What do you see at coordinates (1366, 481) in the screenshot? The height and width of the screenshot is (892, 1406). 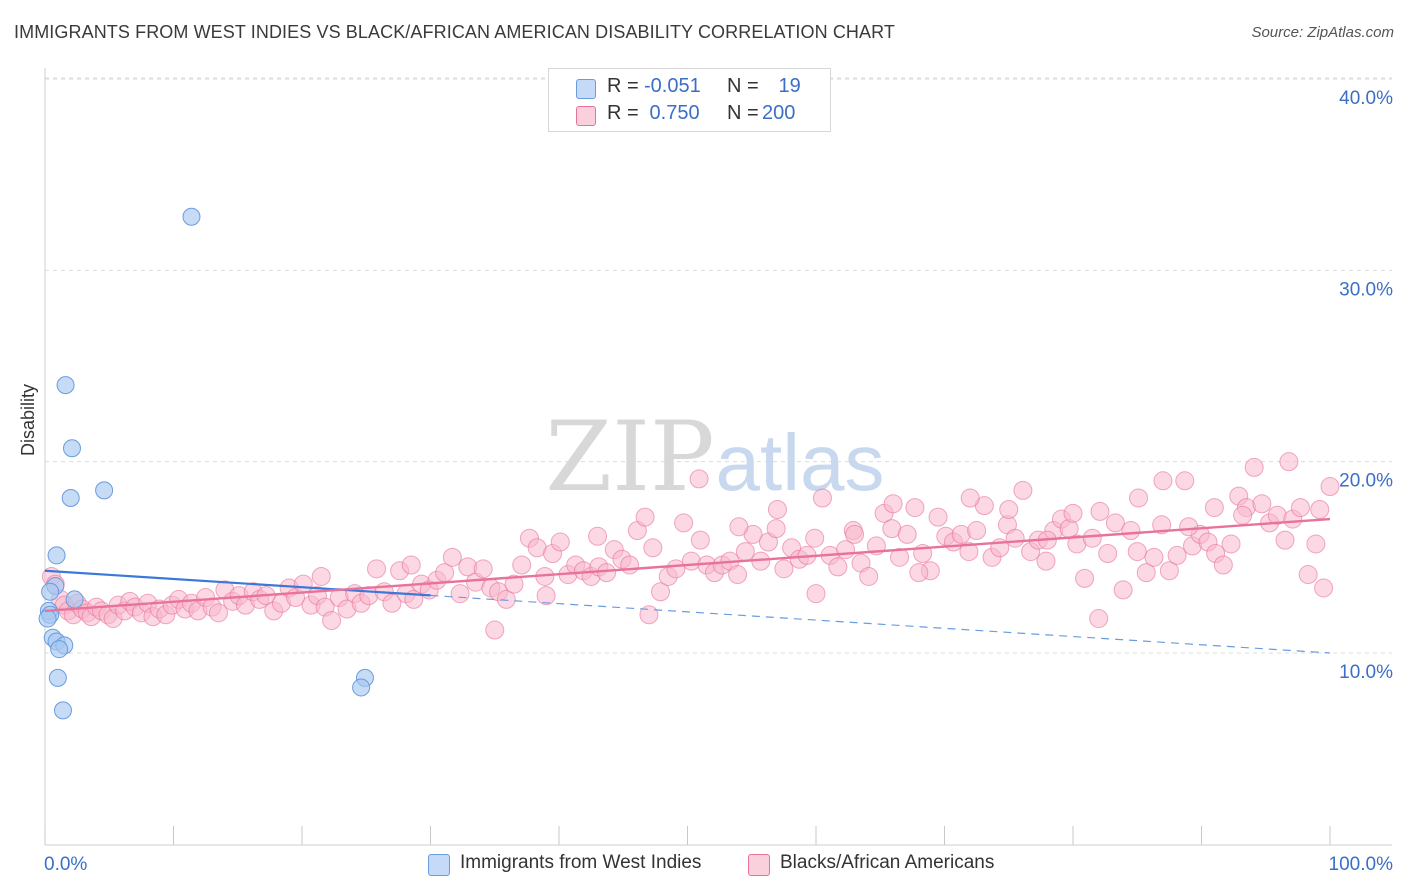 I see `y-tick-label: 20.0%` at bounding box center [1366, 481].